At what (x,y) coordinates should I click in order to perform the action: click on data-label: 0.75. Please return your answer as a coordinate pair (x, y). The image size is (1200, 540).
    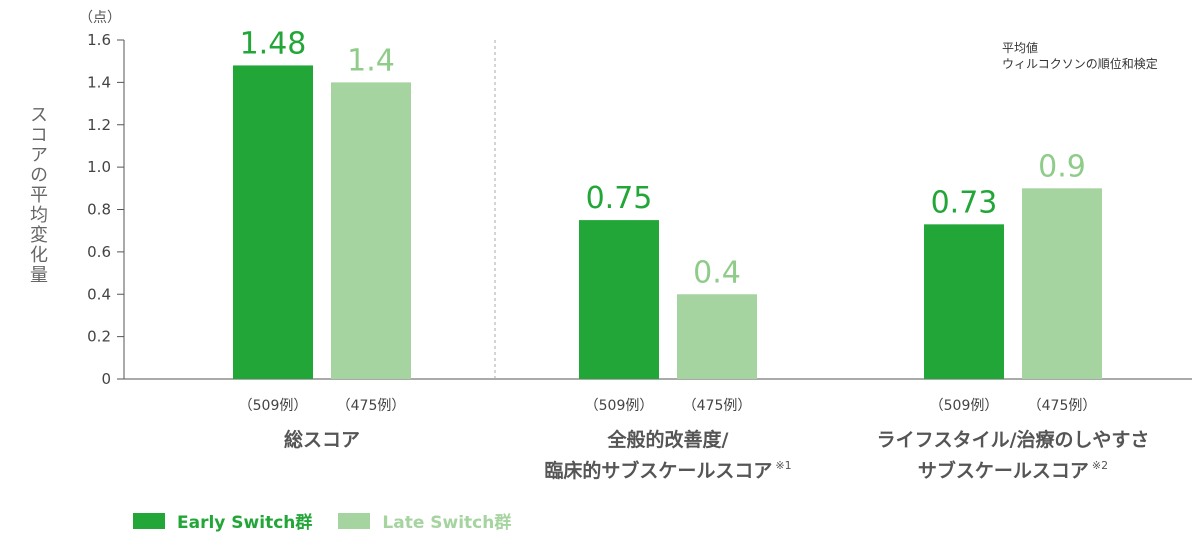
    Looking at the image, I should click on (619, 198).